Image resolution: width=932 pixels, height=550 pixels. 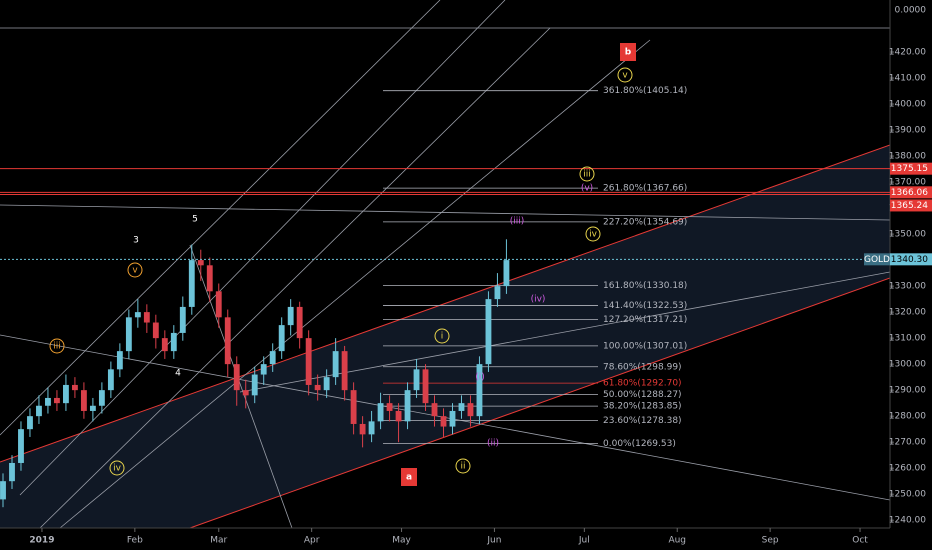 I want to click on symbol-label: GOLD, so click(x=877, y=260).